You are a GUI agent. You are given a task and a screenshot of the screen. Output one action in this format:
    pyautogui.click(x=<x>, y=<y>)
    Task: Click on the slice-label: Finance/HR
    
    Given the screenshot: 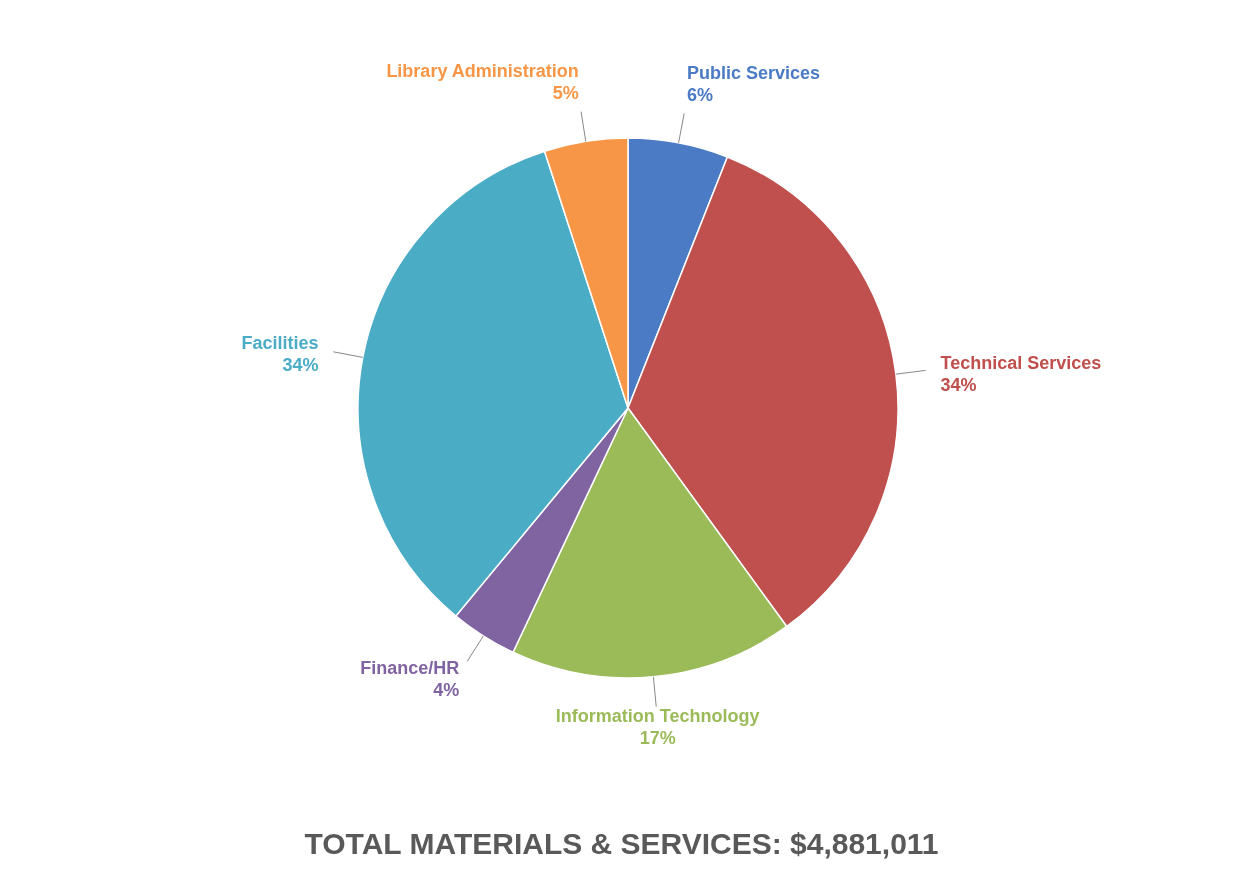 What is the action you would take?
    pyautogui.click(x=410, y=667)
    